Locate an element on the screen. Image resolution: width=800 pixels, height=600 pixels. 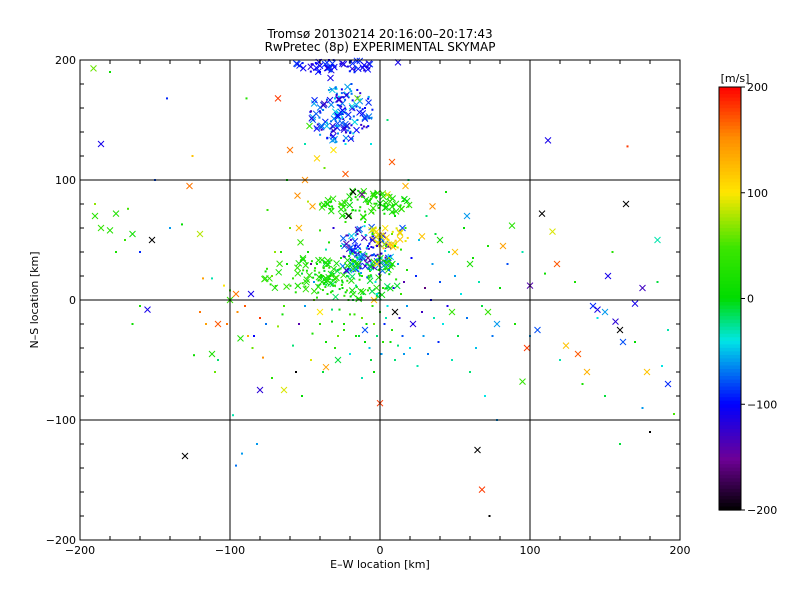
y-axis-label: N–S location [km] is located at coordinates (34, 299).